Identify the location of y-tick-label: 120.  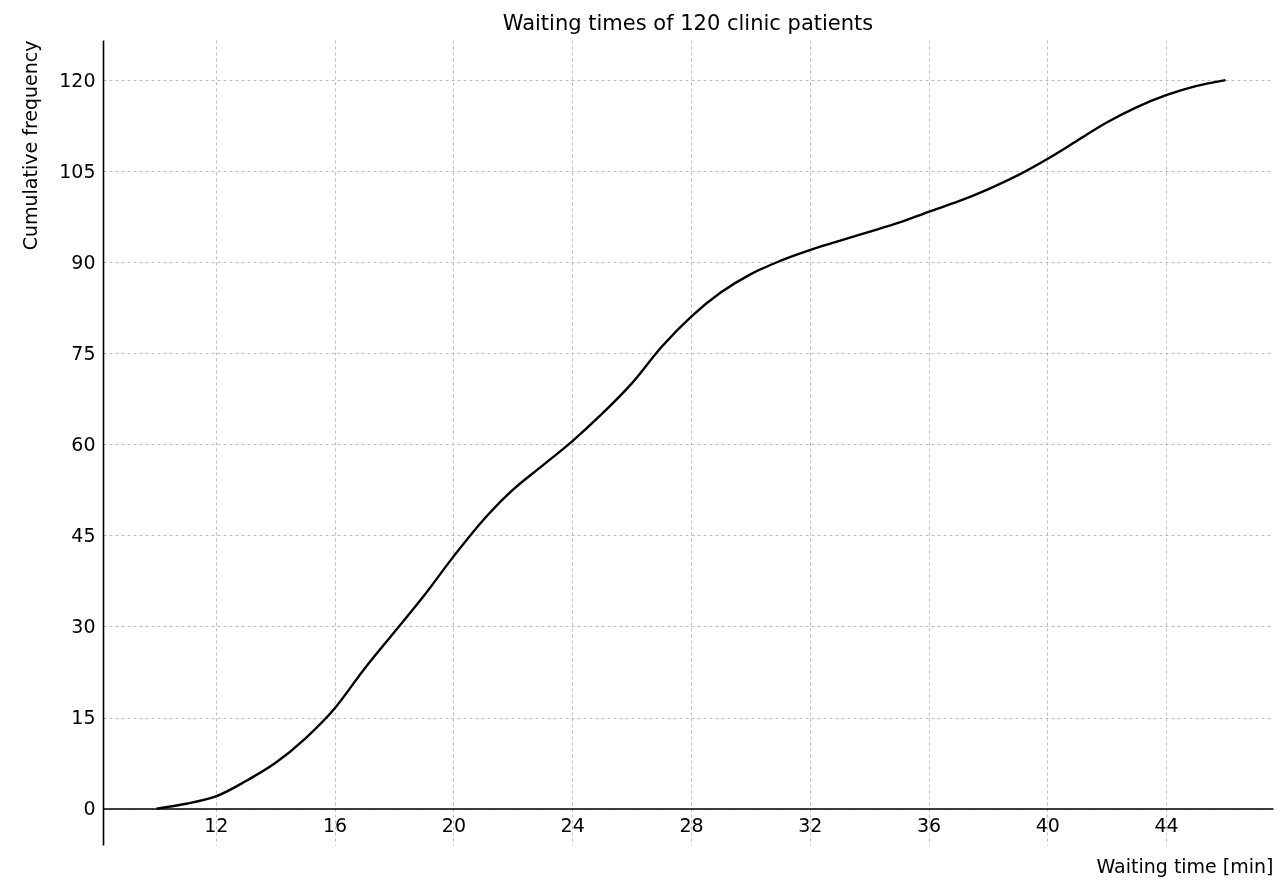
(77, 79).